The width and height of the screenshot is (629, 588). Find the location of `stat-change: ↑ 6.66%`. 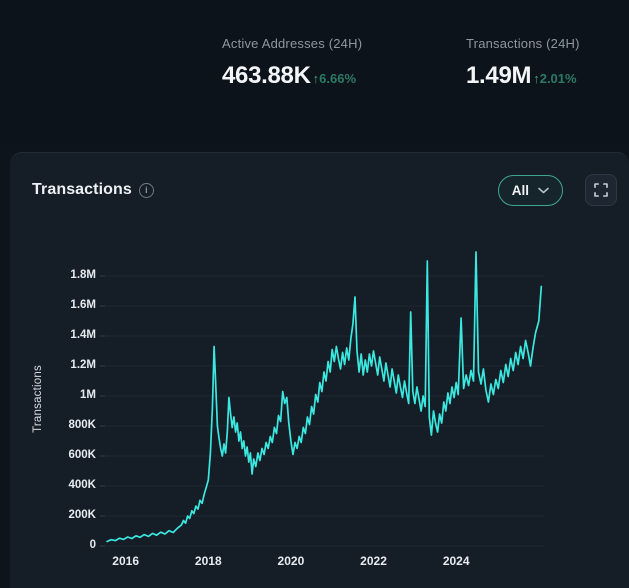

stat-change: ↑ 6.66% is located at coordinates (334, 78).